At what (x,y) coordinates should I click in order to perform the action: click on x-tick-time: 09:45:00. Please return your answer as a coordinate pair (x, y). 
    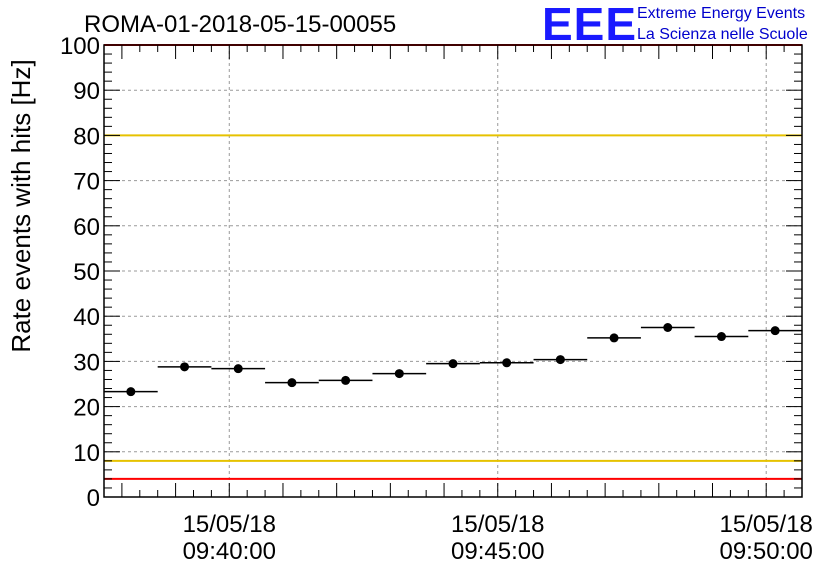
    Looking at the image, I should click on (497, 551).